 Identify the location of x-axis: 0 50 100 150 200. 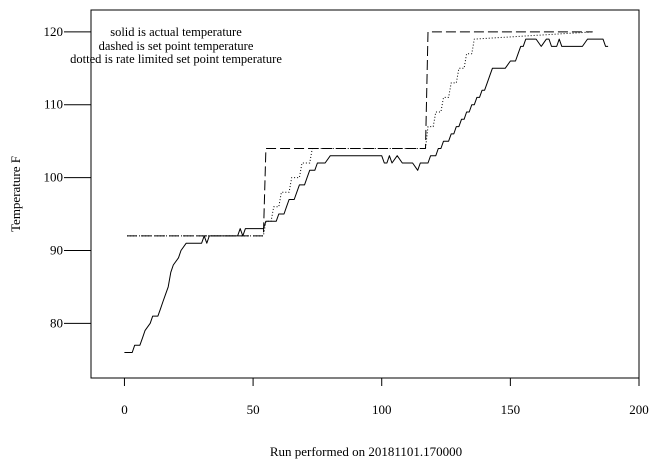
(385, 397).